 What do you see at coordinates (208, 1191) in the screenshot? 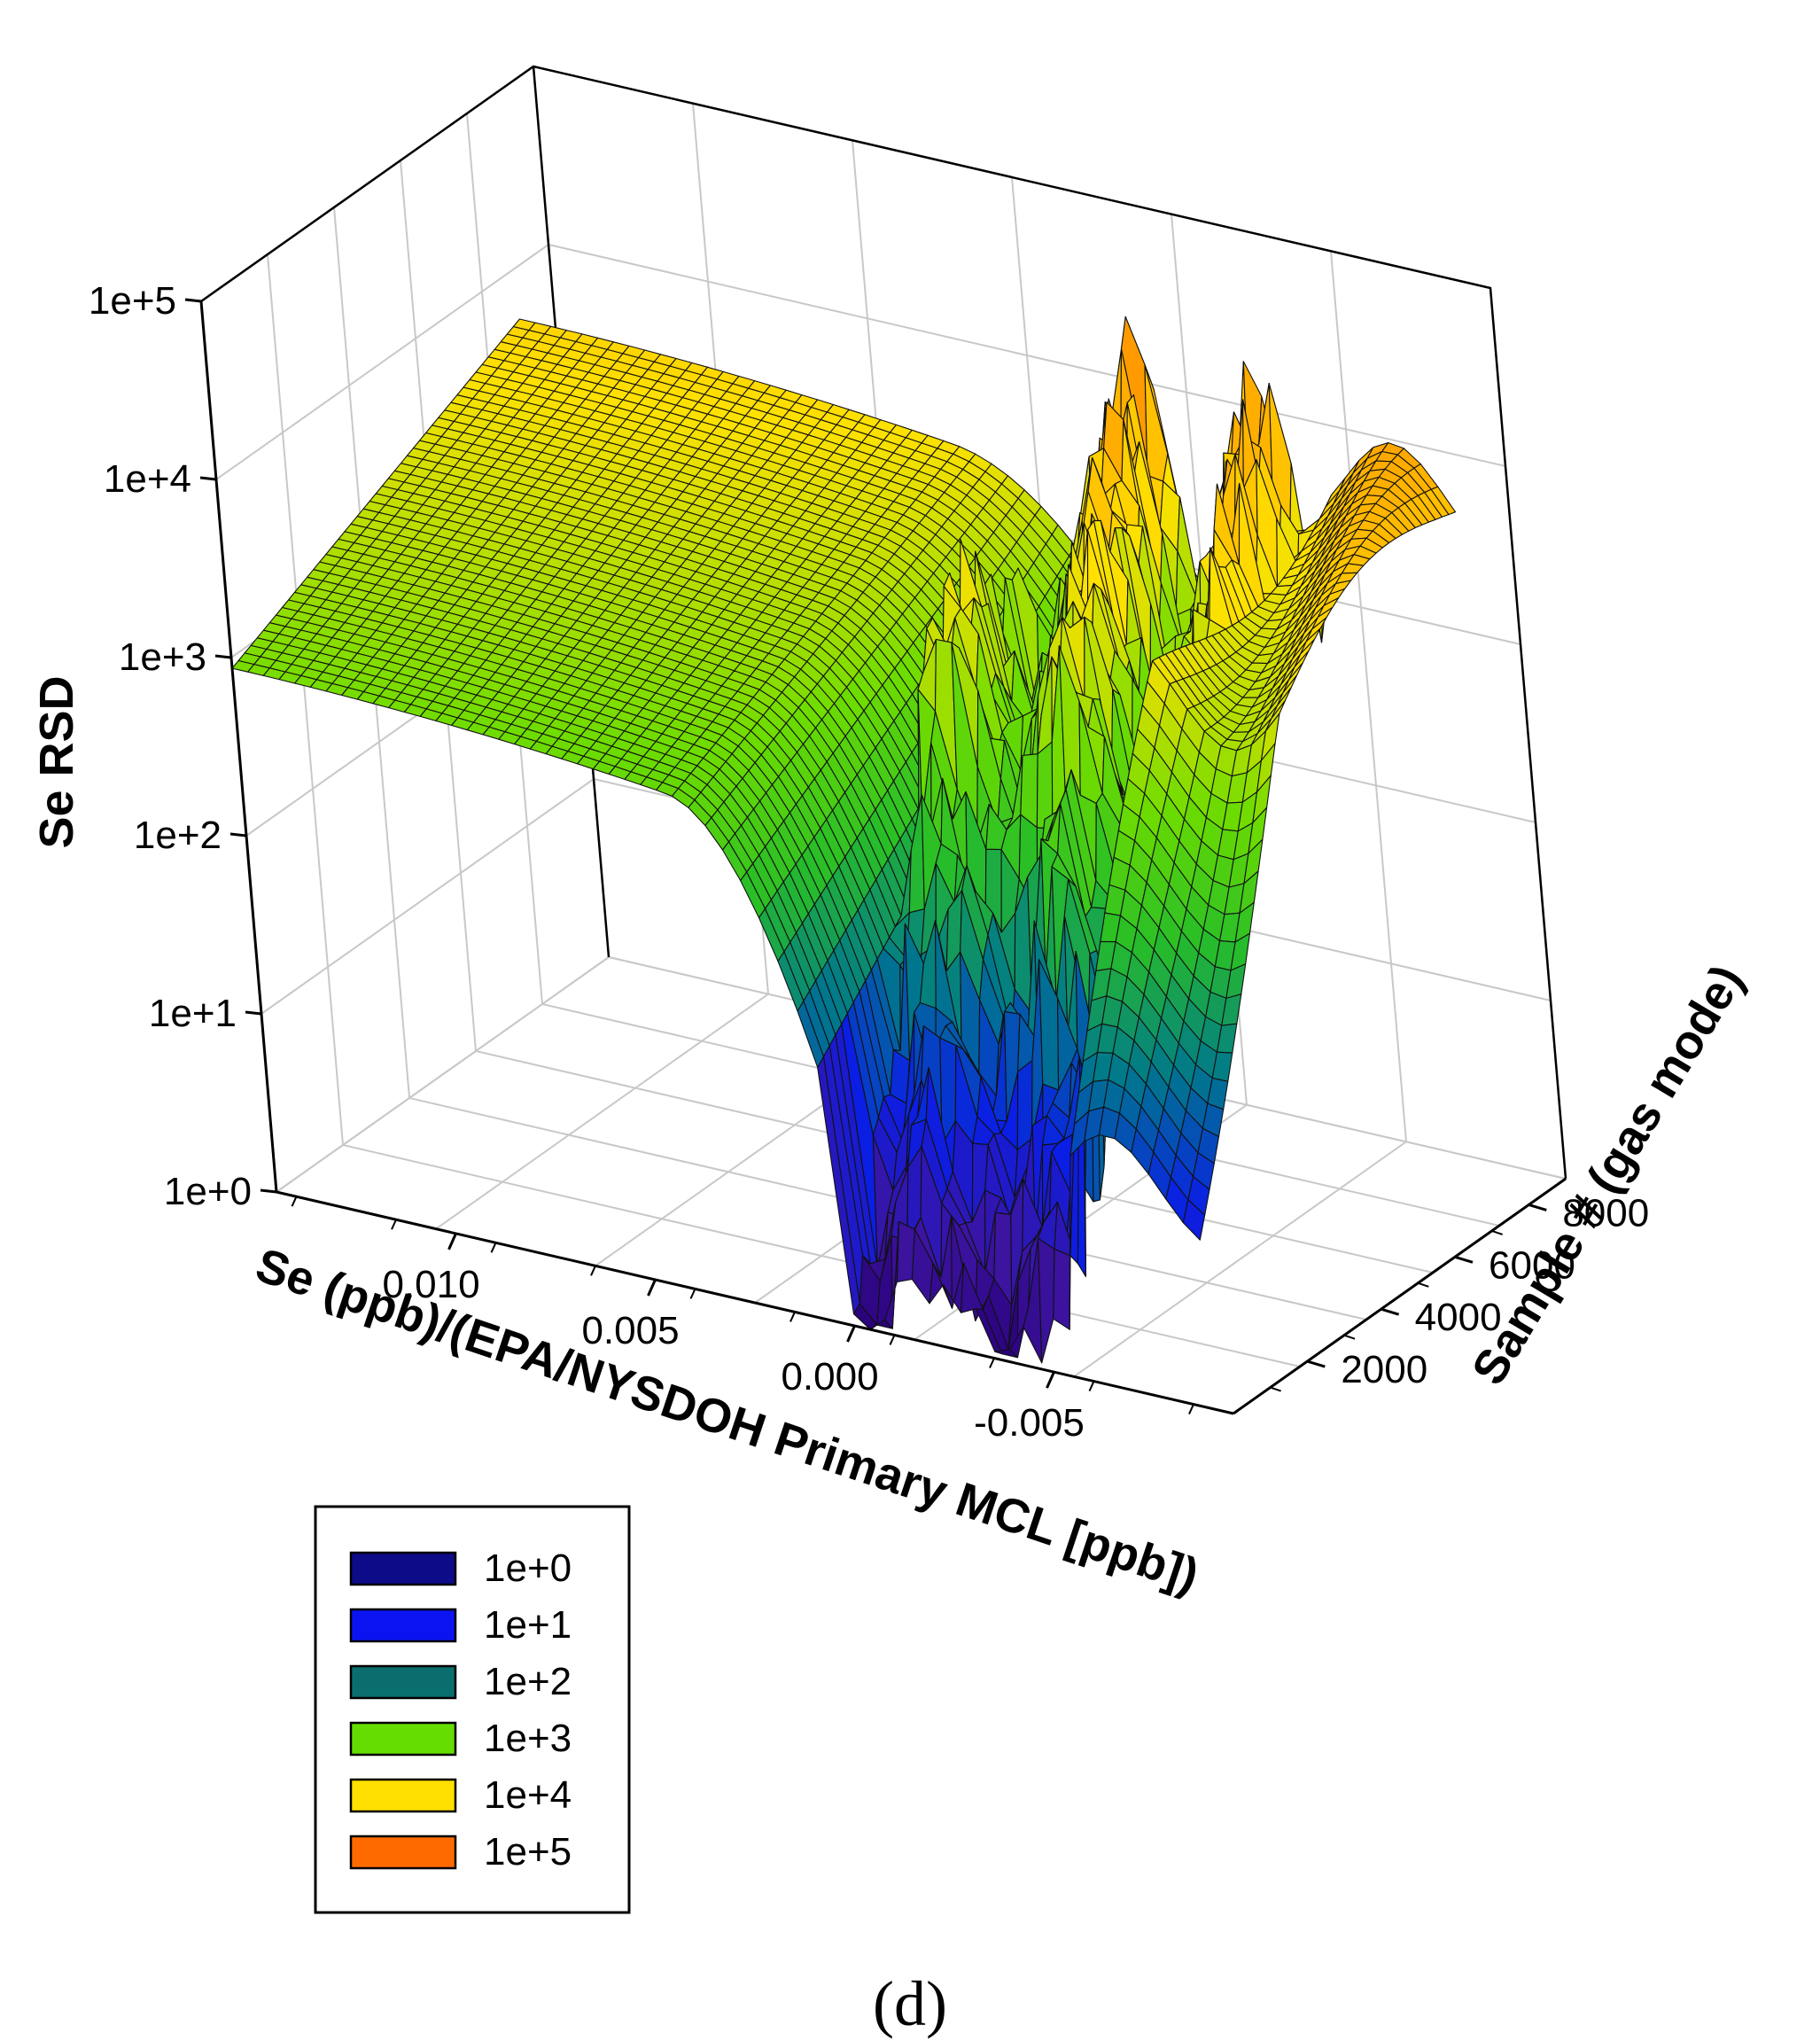
I see `z-tick-label: 1e+0` at bounding box center [208, 1191].